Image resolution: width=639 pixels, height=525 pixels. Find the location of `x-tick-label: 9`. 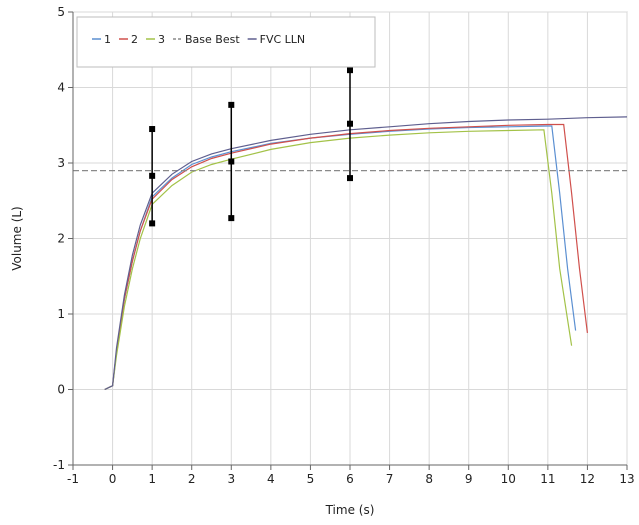

x-tick-label: 9 is located at coordinates (469, 479).